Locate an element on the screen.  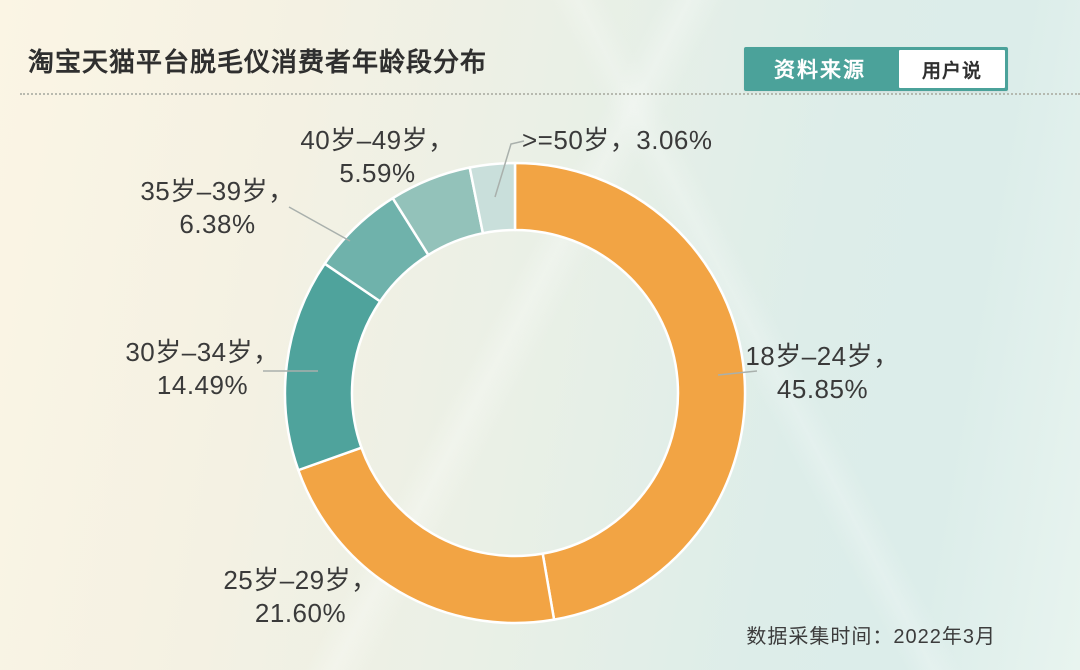
slice-label-line: 35岁–39岁， is located at coordinates (217, 191).